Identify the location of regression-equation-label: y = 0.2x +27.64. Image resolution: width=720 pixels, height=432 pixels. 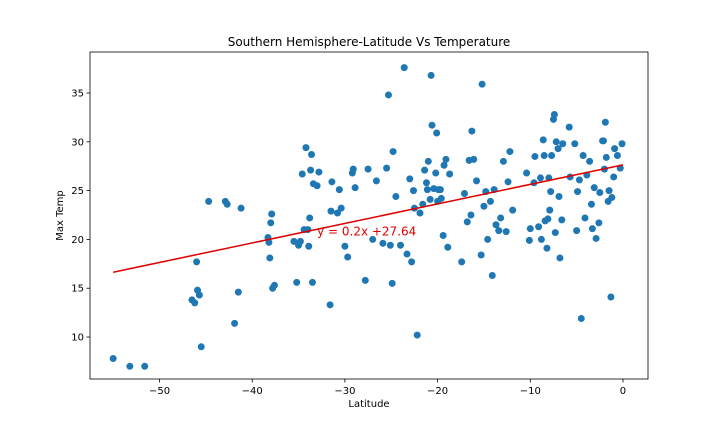
(366, 232).